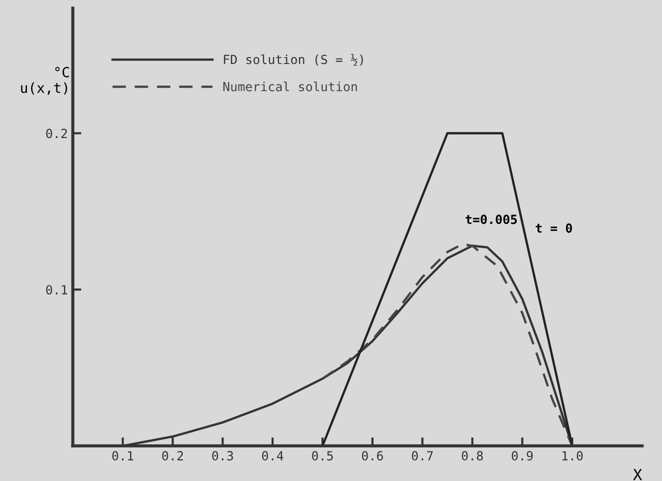  Describe the element at coordinates (637, 474) in the screenshot. I see `x-axis-title: X` at that location.